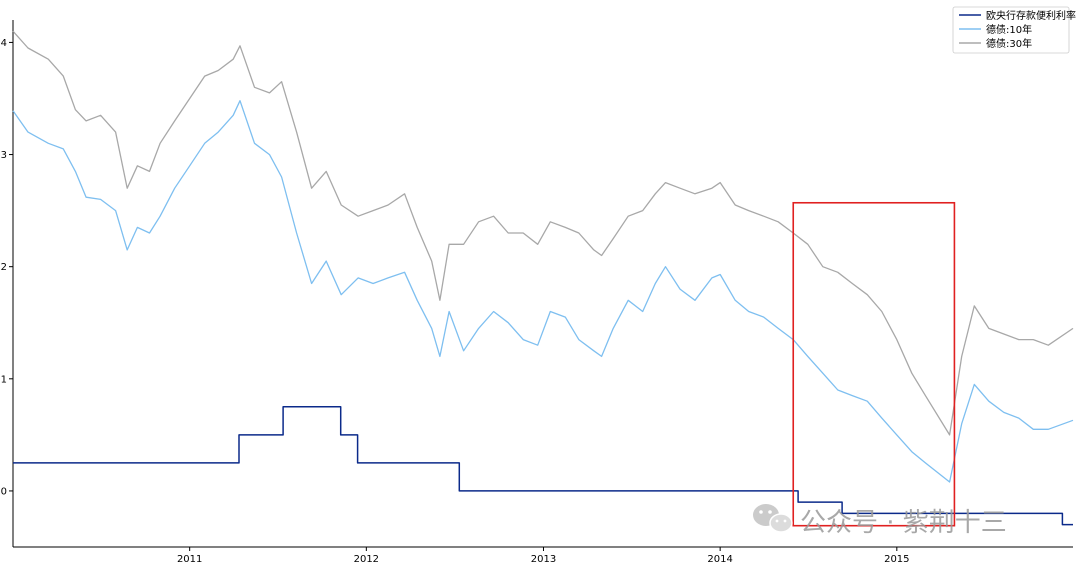  Describe the element at coordinates (1031, 15) in the screenshot. I see `legend-label-ecb-rate: 欧央行存款便利利率` at that location.